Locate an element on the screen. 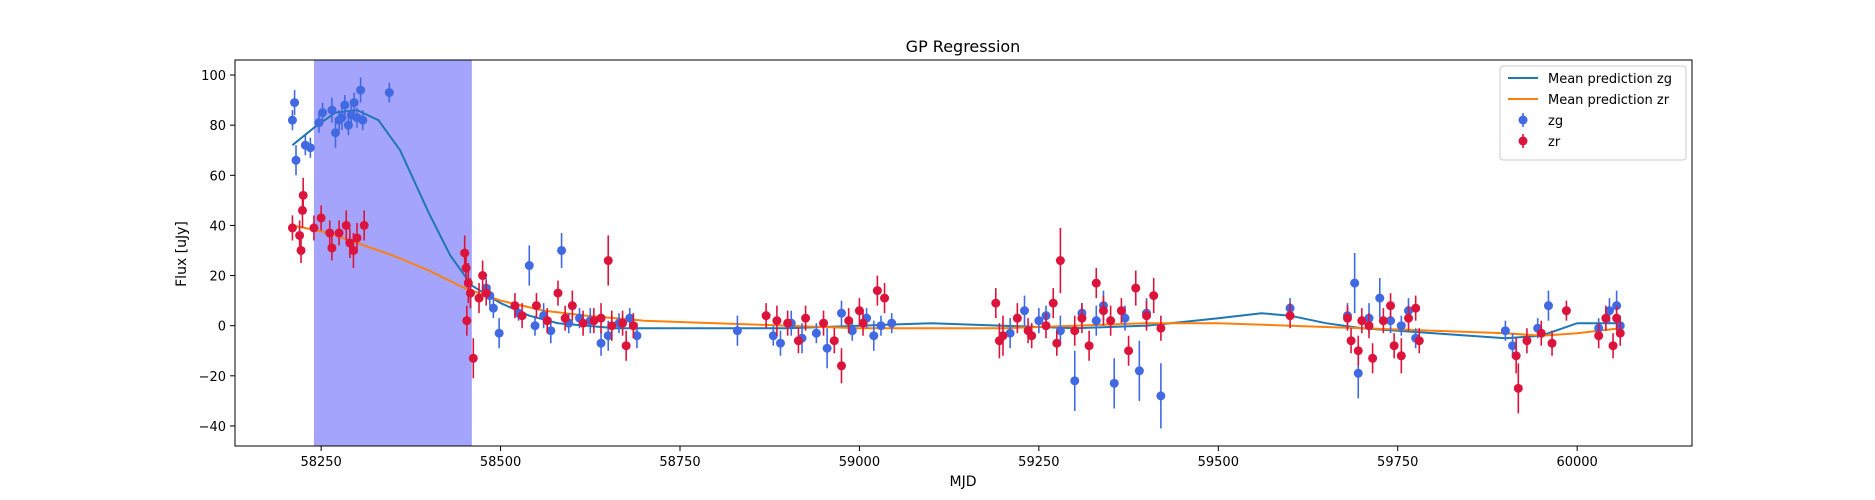 This screenshot has width=1875, height=500. y-tick-label: 60 is located at coordinates (217, 176).